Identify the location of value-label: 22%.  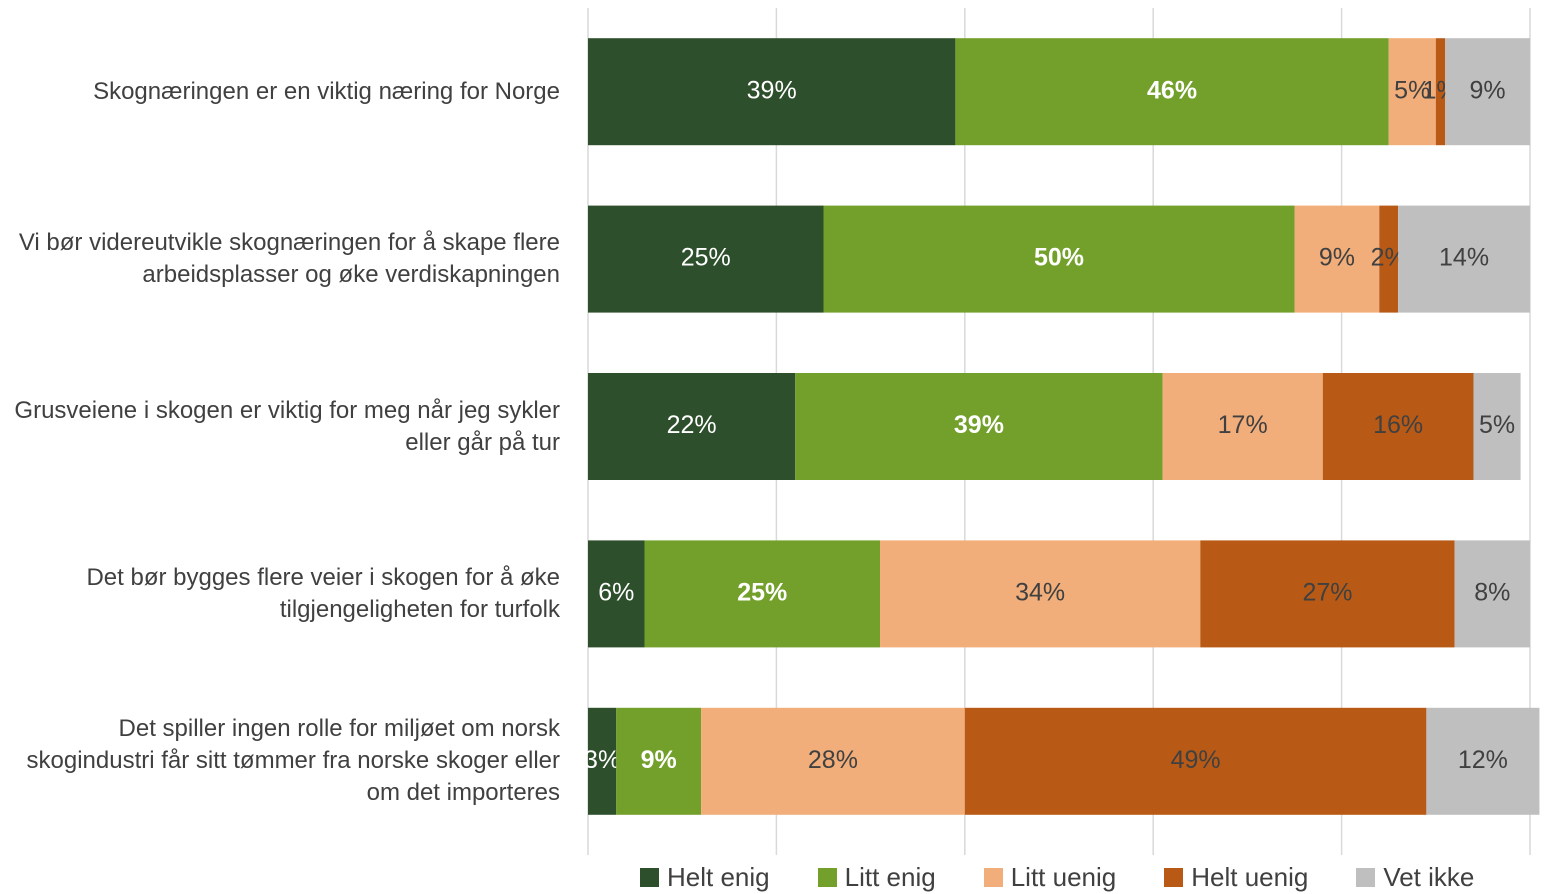
(692, 425).